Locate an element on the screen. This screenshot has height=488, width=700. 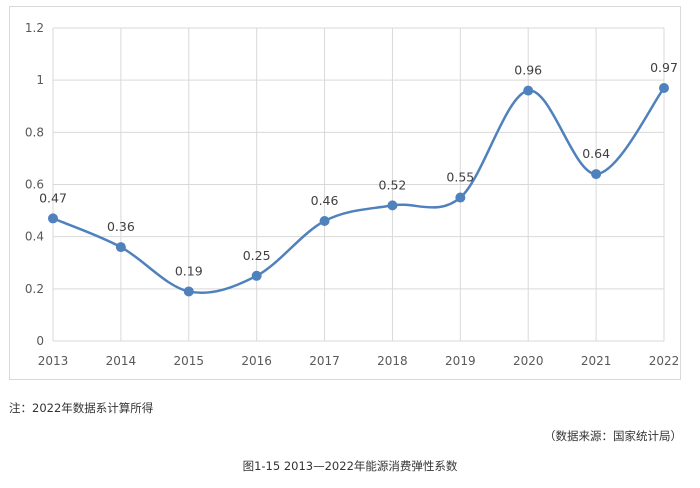
data-label: 0.46 is located at coordinates (325, 200).